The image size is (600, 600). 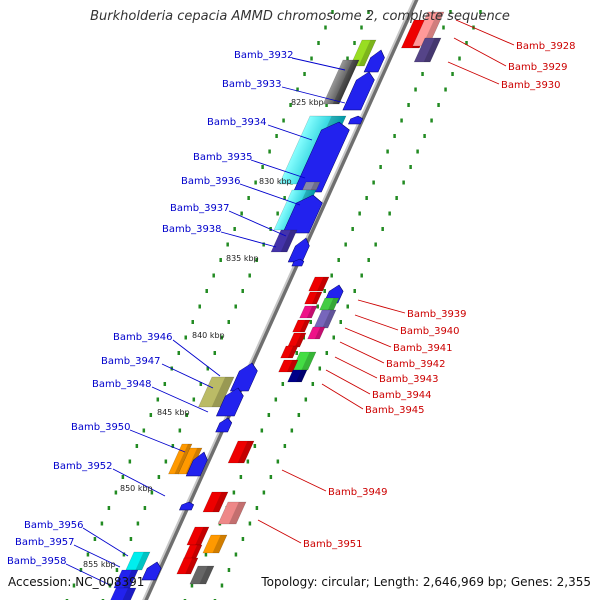 What do you see at coordinates (430, 331) in the screenshot?
I see `gene-label: Bamb_3940` at bounding box center [430, 331].